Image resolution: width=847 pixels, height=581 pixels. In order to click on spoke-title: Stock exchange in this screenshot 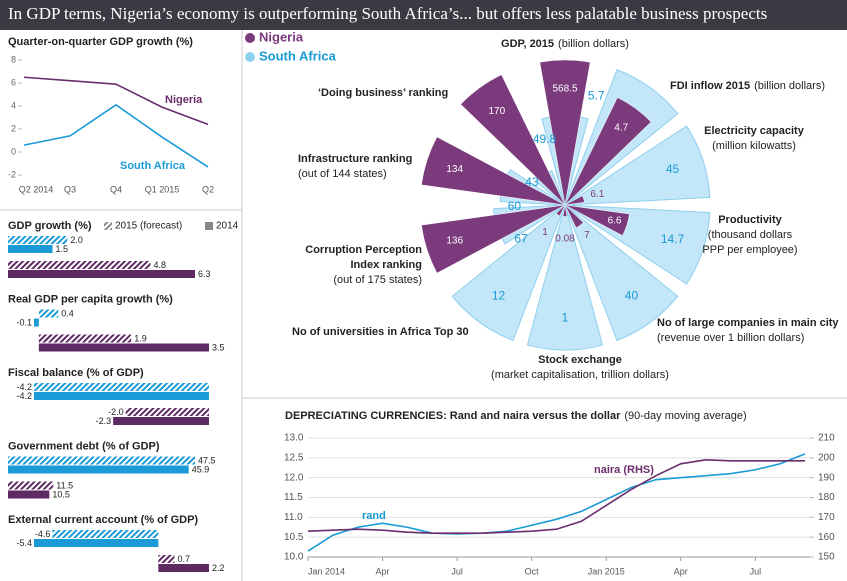, I will do `click(580, 360)`.